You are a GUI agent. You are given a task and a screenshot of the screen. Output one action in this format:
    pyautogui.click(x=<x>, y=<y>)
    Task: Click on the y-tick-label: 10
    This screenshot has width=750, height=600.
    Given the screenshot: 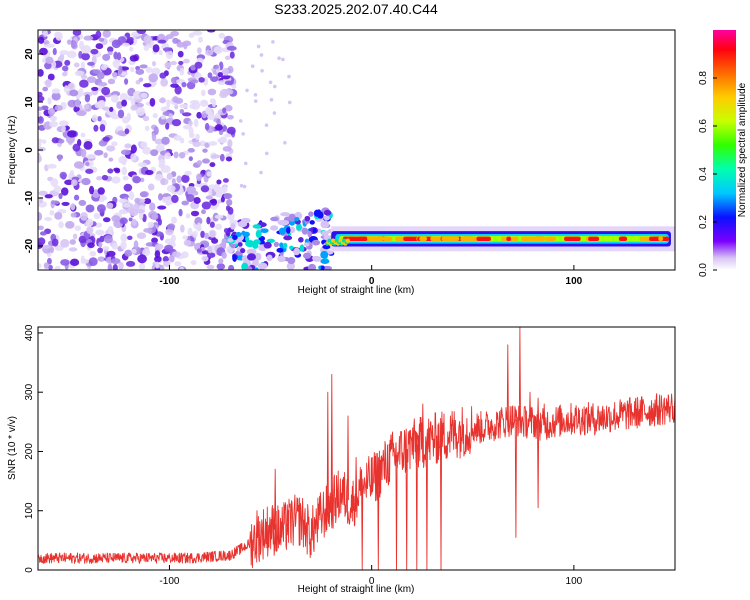 What is the action you would take?
    pyautogui.click(x=29, y=102)
    